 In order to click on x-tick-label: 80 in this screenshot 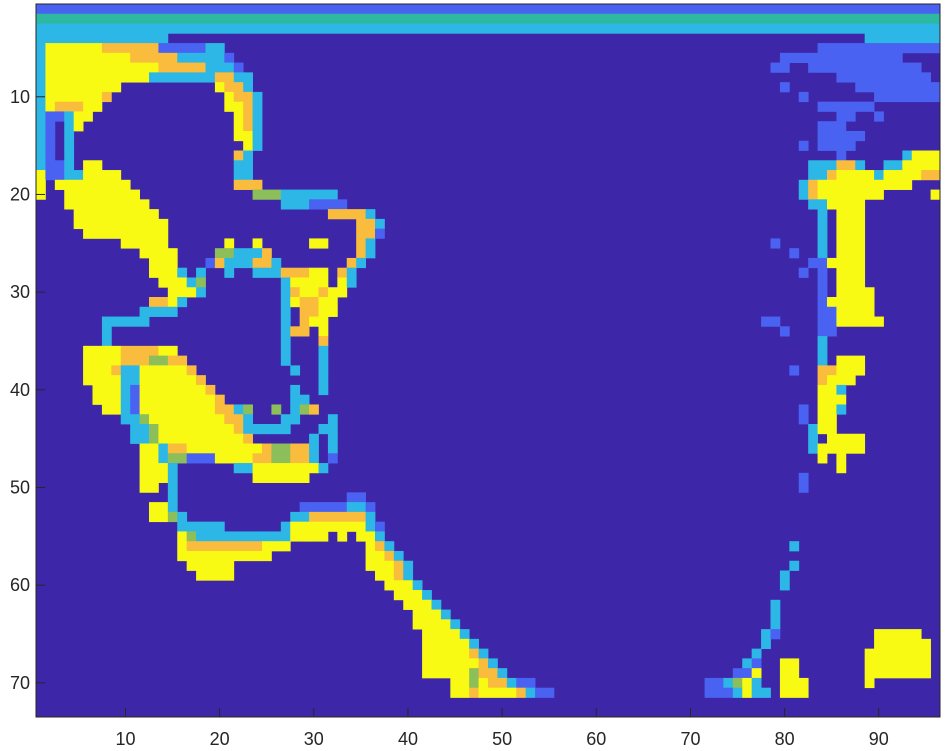, I will do `click(785, 739)`.